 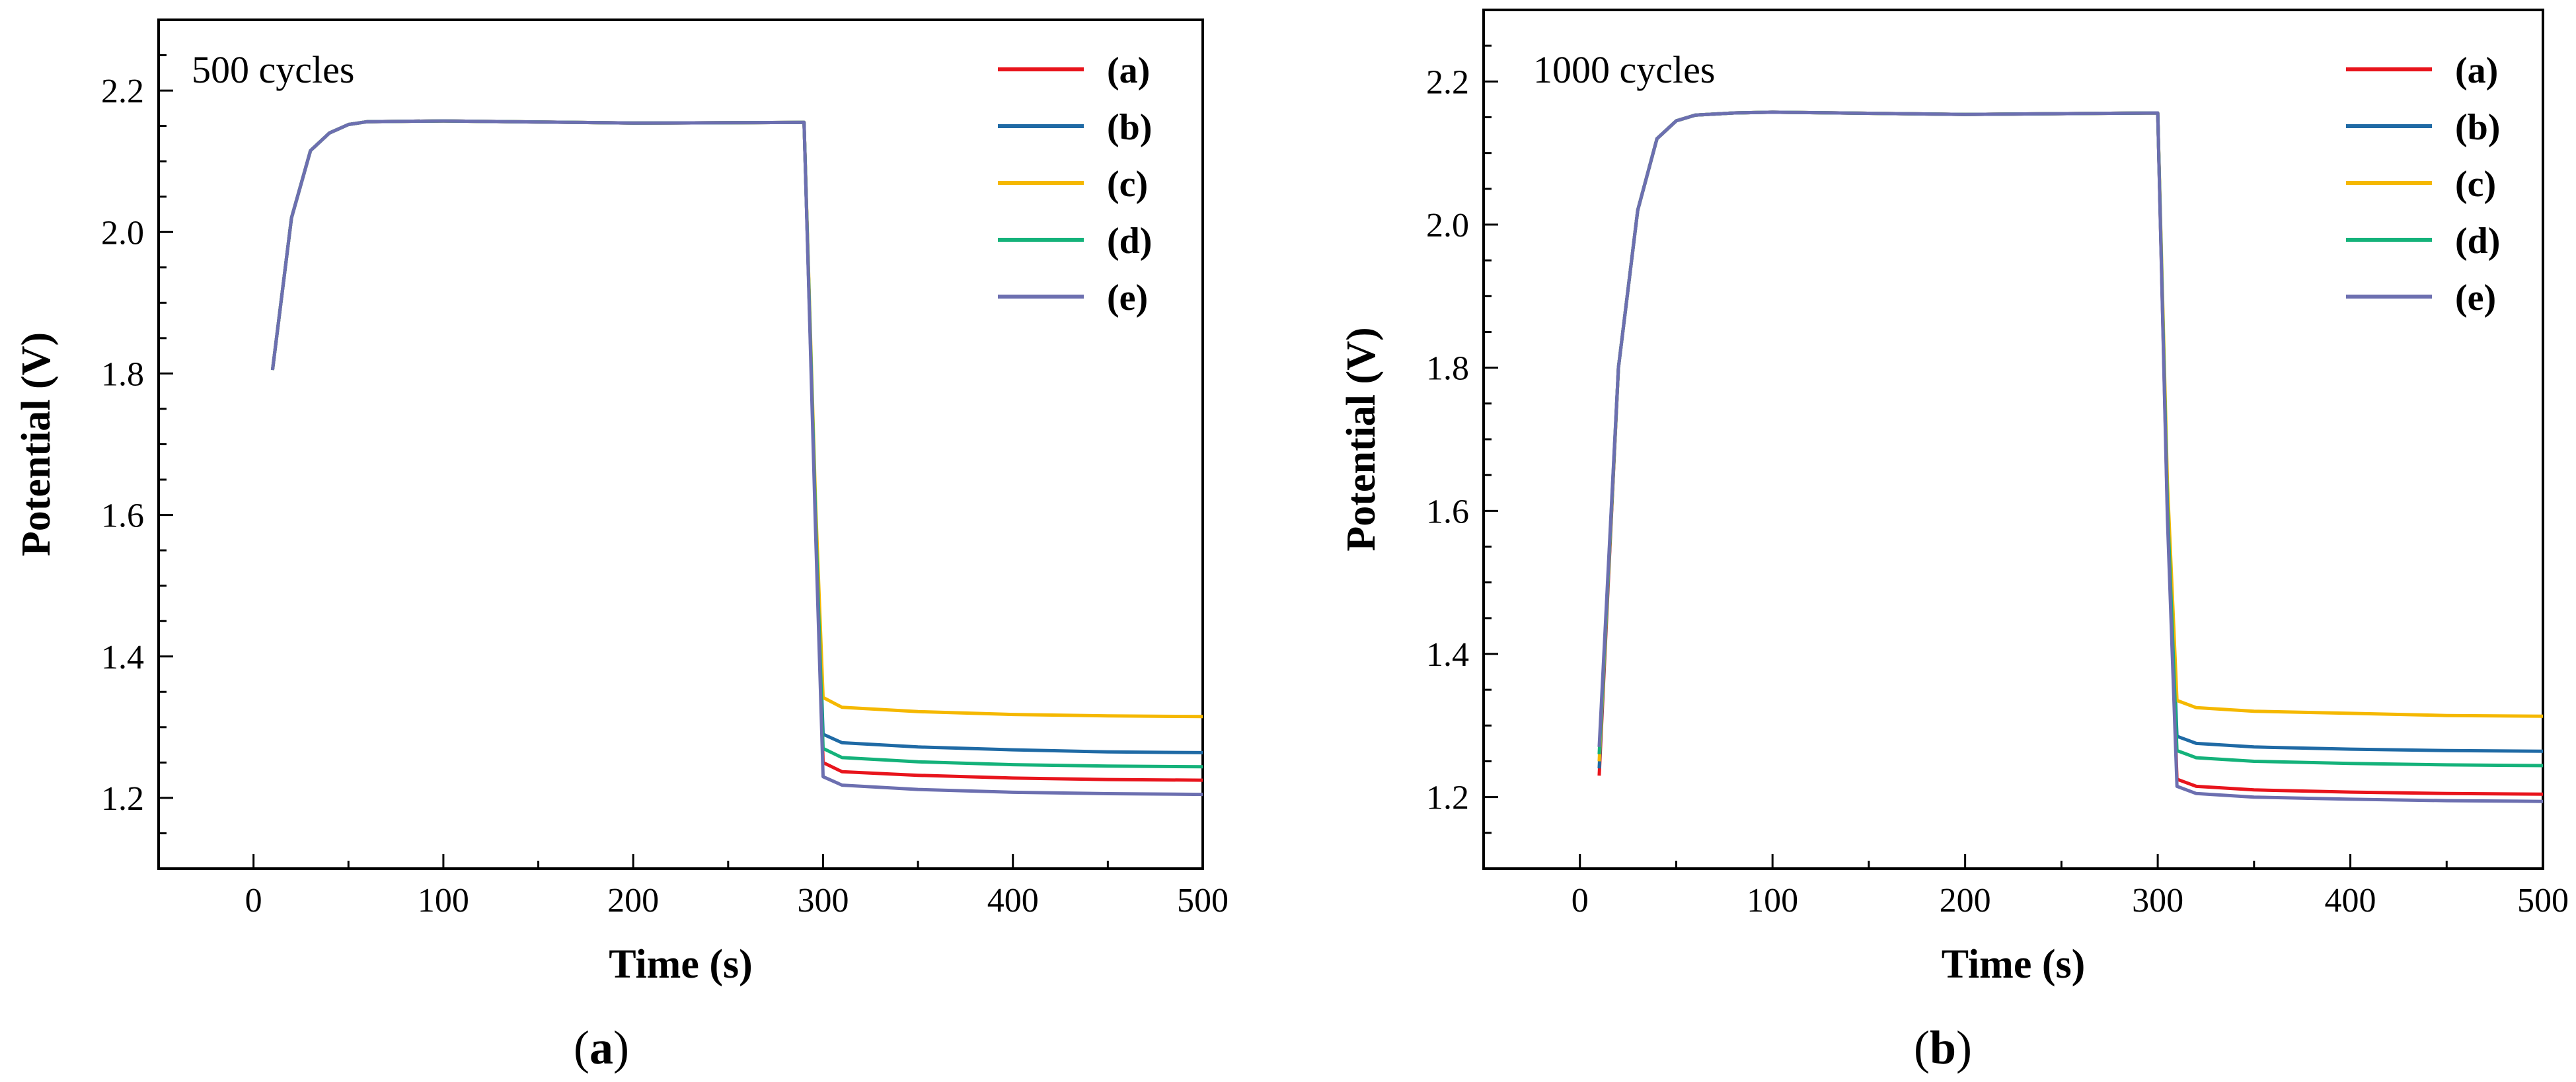 I want to click on panel-letter: b, so click(x=1943, y=1047).